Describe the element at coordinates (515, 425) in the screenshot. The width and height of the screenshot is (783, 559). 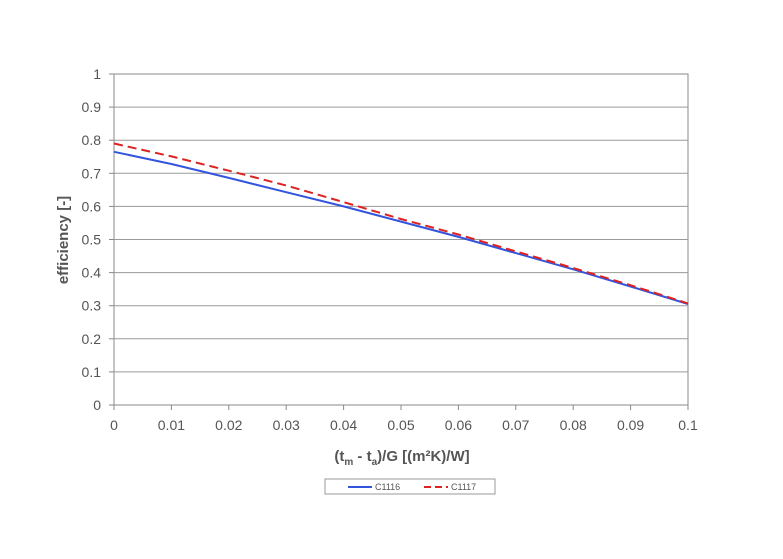
I see `x-tick-label: 0.07` at that location.